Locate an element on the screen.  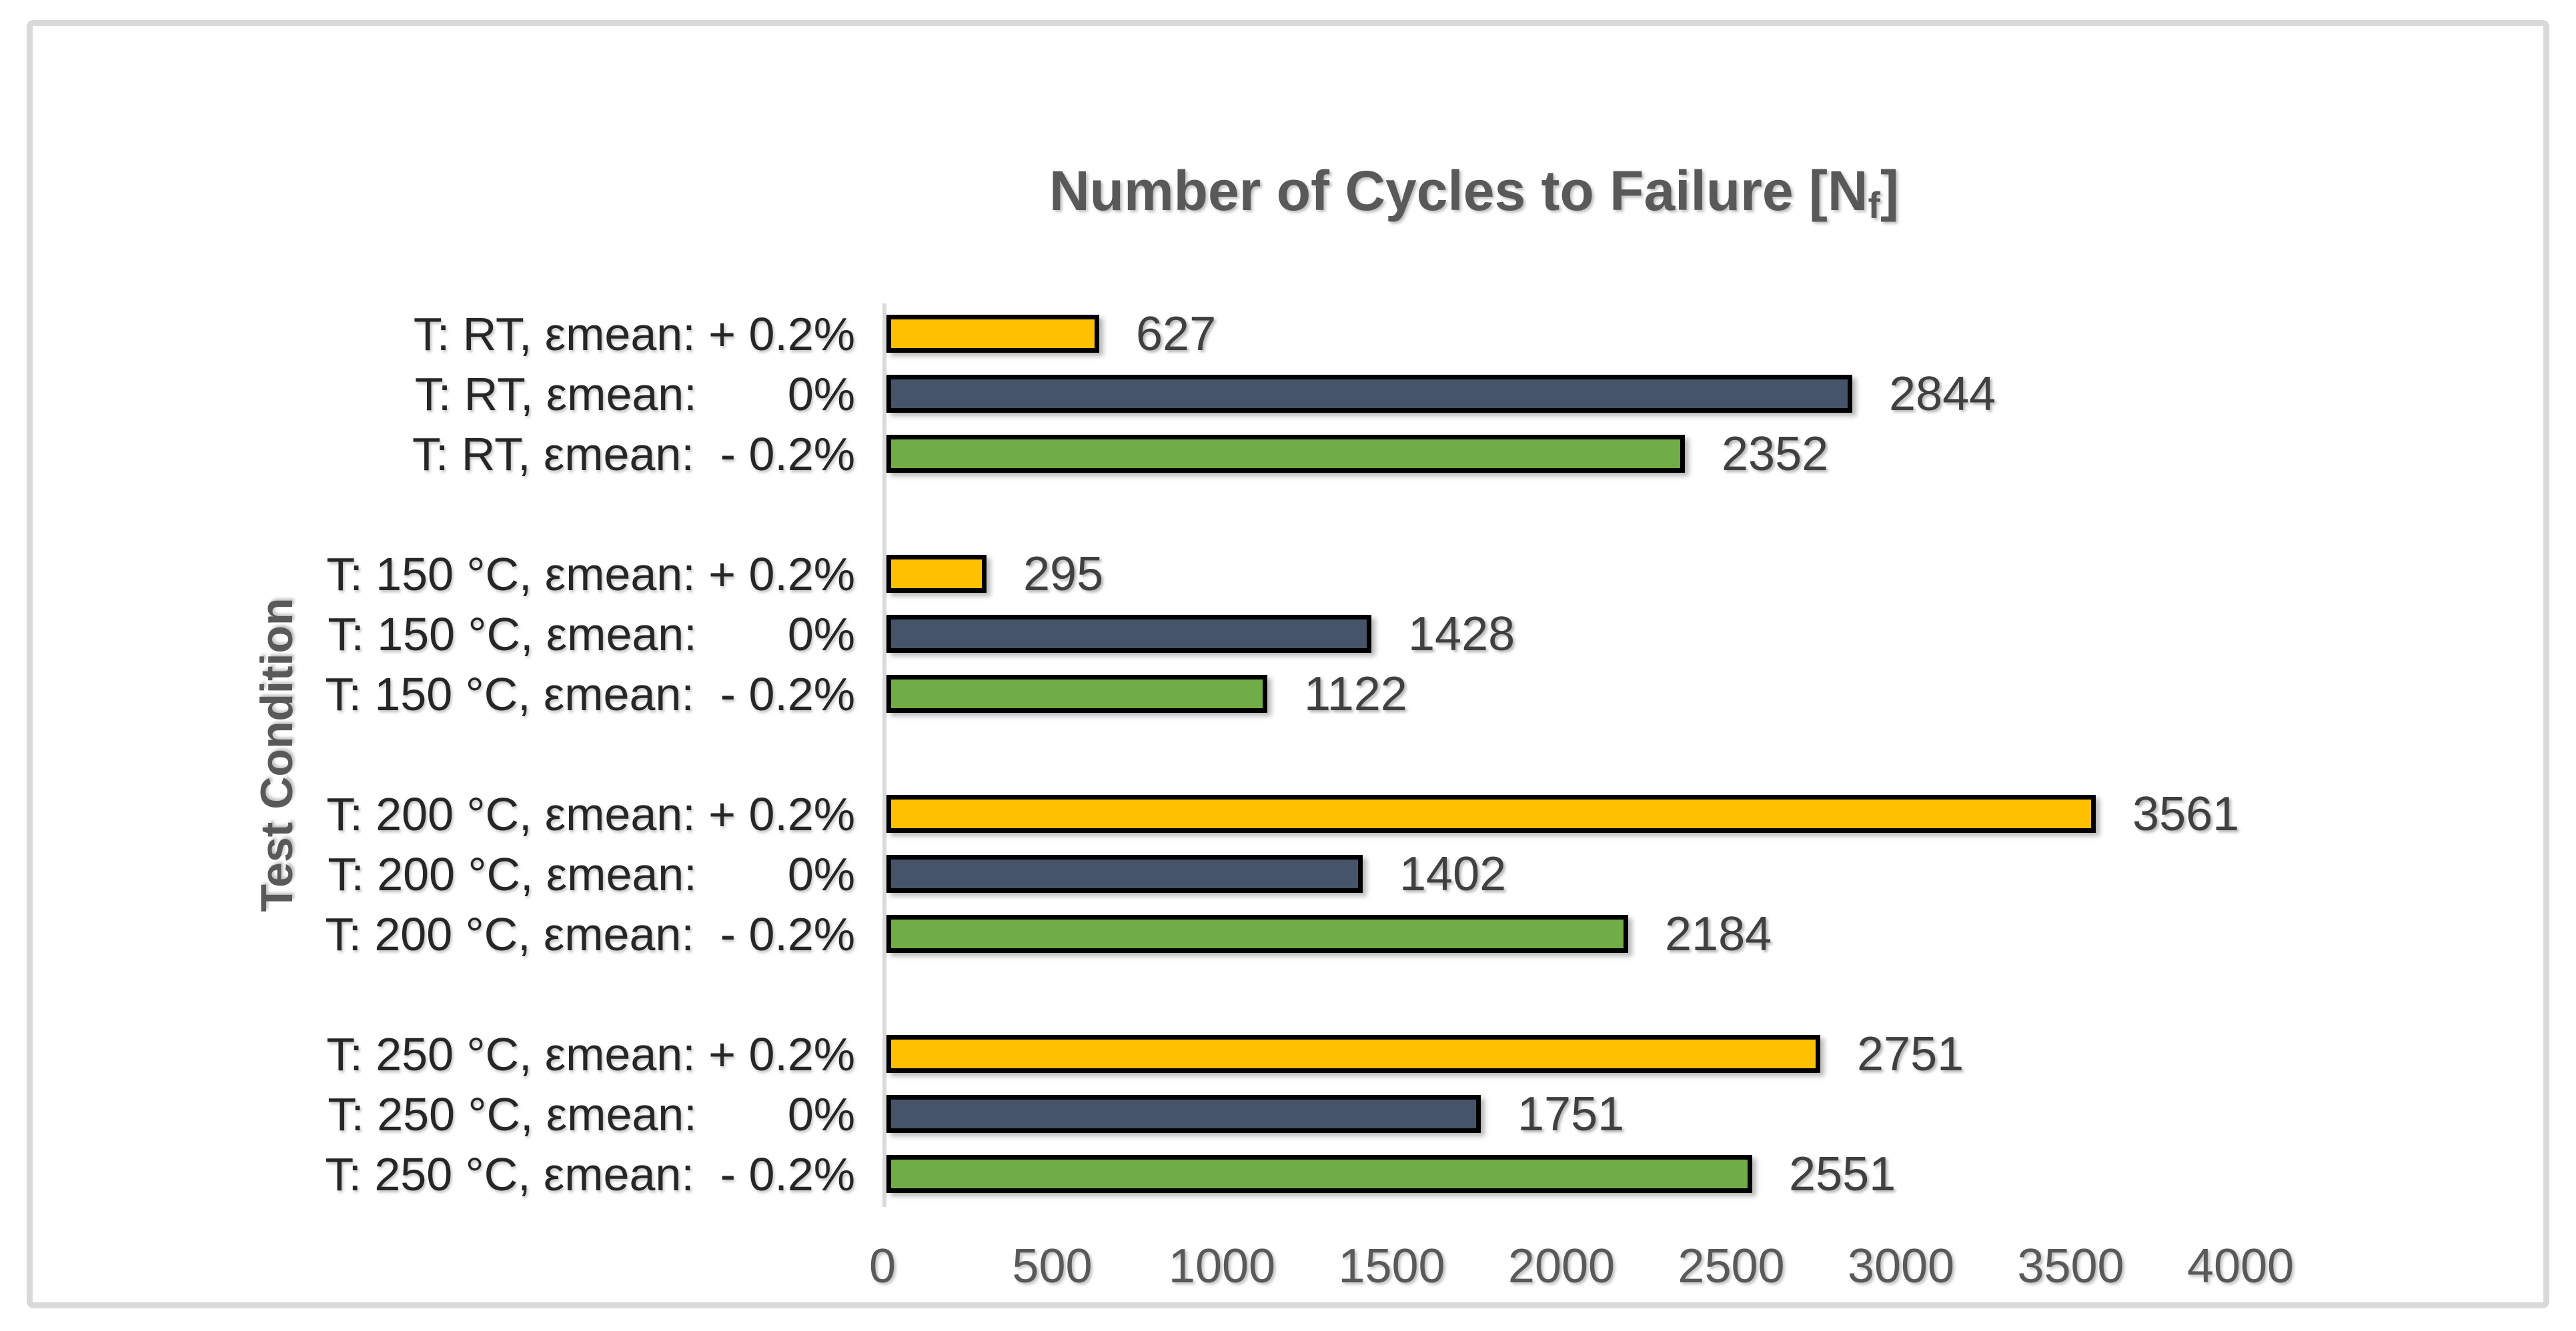
x-tick-label: 4000 is located at coordinates (2240, 1266).